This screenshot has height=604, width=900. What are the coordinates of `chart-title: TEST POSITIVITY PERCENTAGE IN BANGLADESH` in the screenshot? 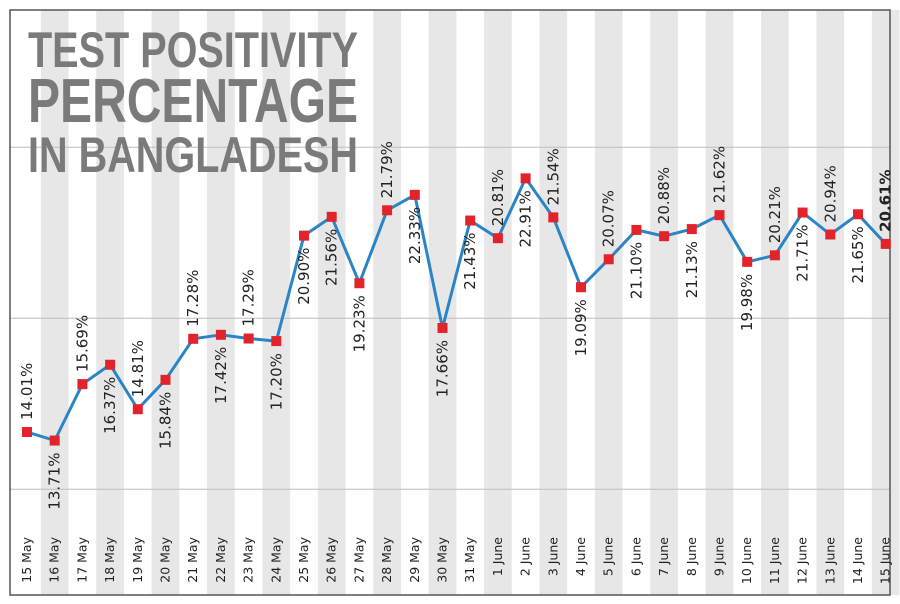 It's located at (193, 102).